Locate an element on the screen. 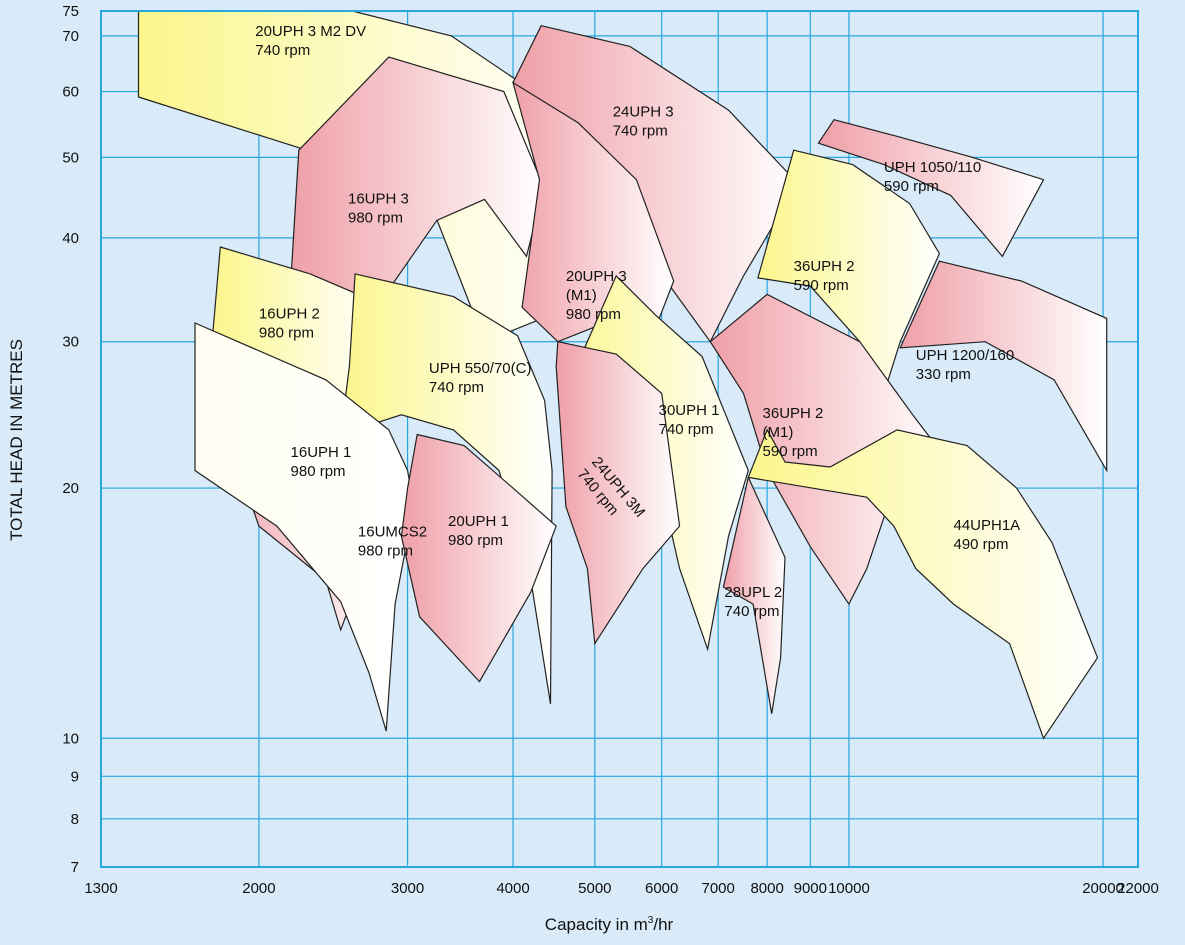 The image size is (1185, 945). pump-label-line: UPH 550/70(C) is located at coordinates (480, 368).